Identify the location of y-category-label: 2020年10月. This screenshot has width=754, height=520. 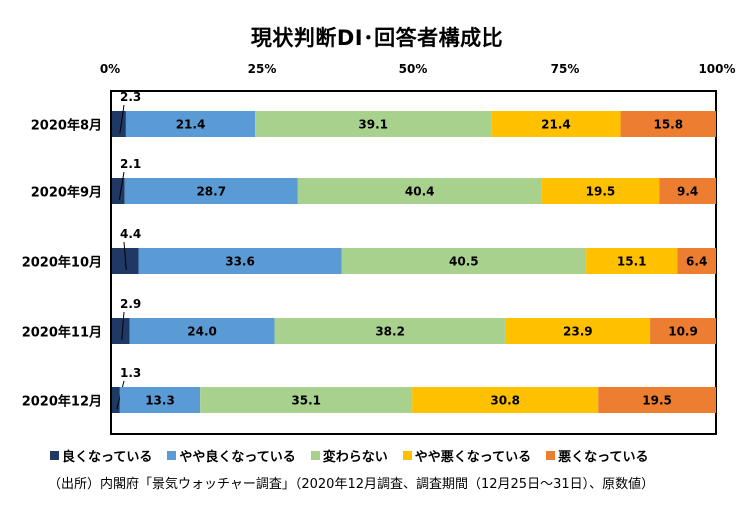
(61, 263).